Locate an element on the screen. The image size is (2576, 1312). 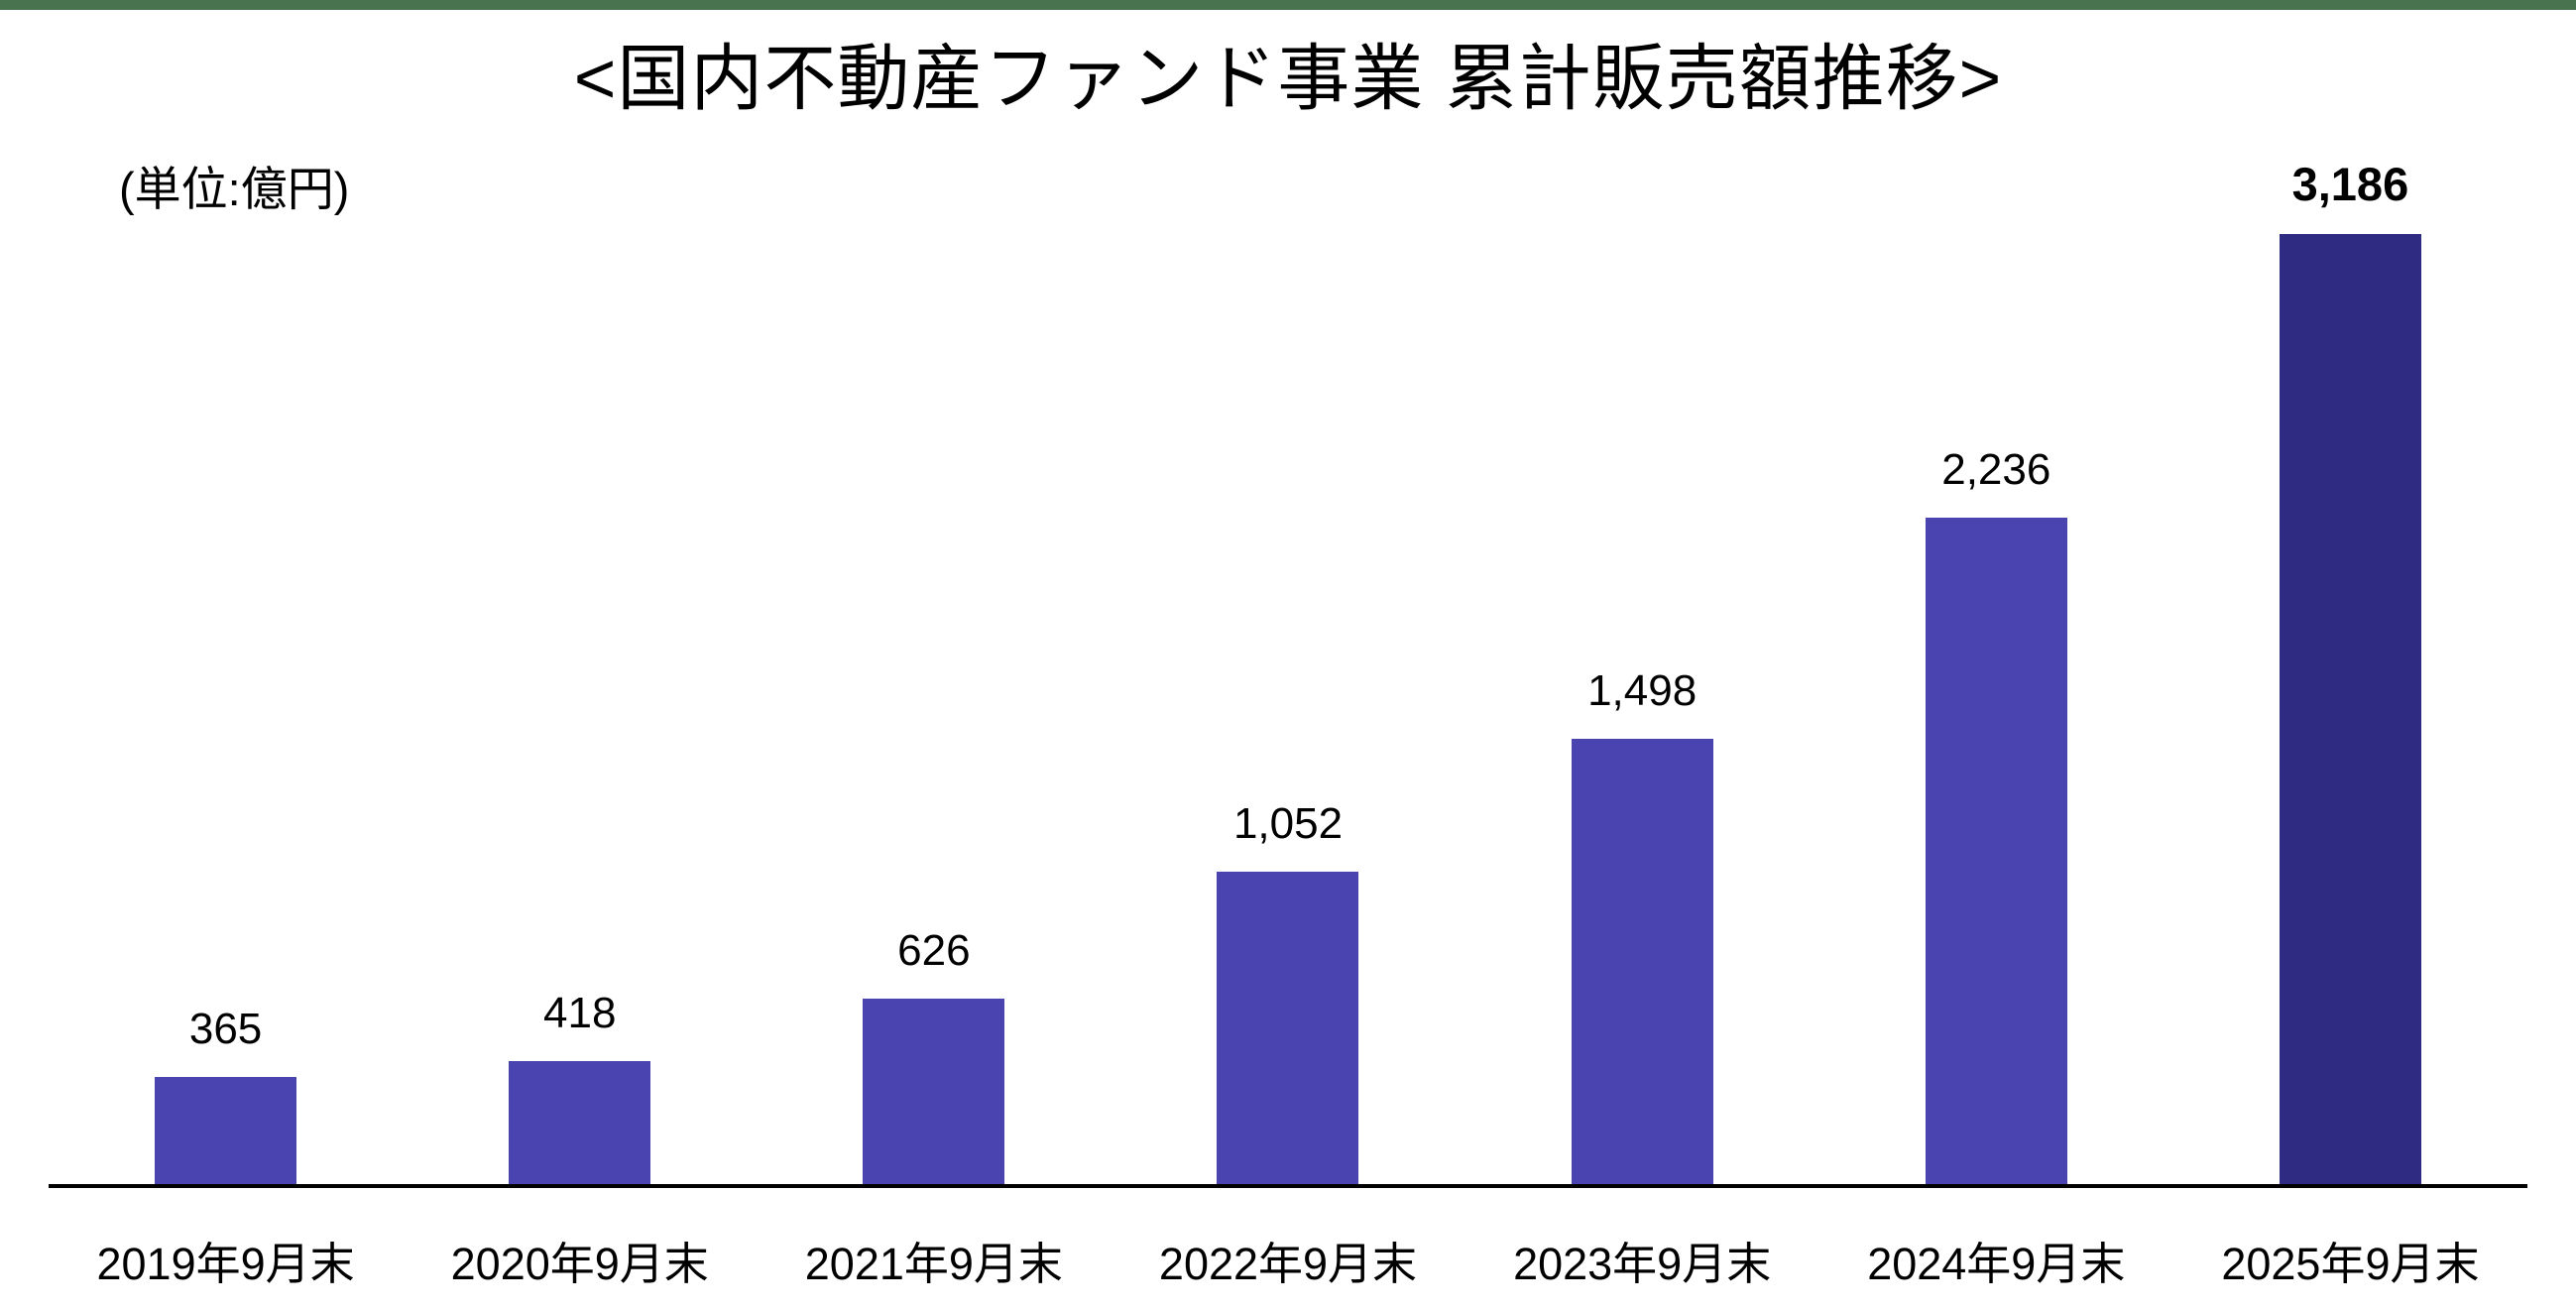
bar-slot: 2,236 is located at coordinates (1996, 710).